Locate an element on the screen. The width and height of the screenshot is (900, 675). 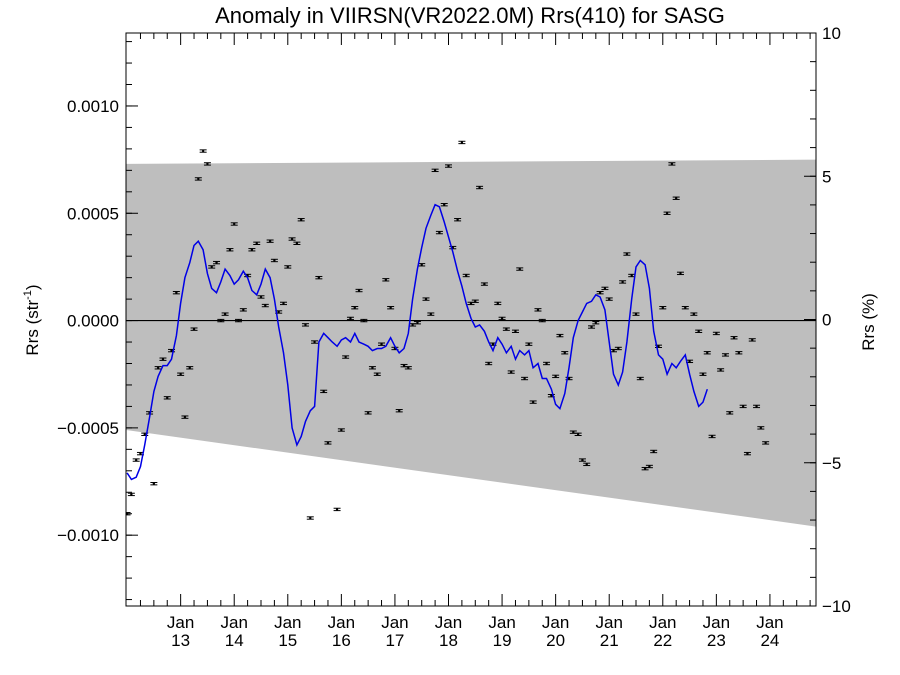
y-tick-label-left: 0.0010 is located at coordinates (93, 106).